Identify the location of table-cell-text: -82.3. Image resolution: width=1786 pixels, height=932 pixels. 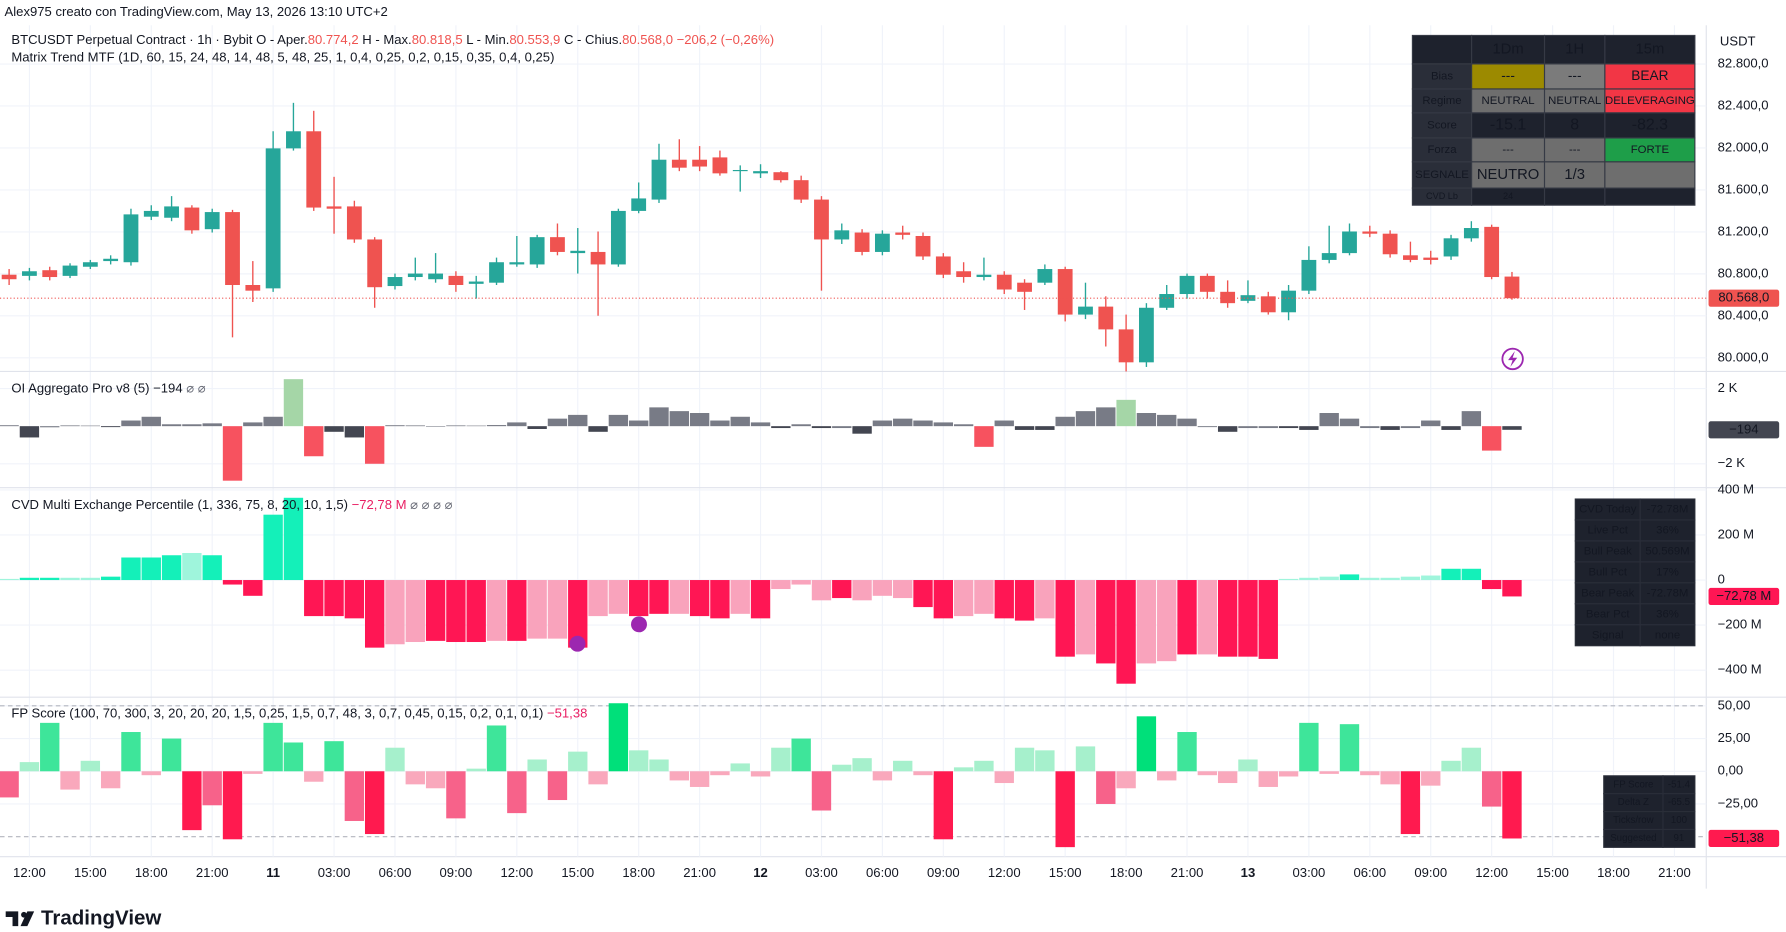
(1650, 125).